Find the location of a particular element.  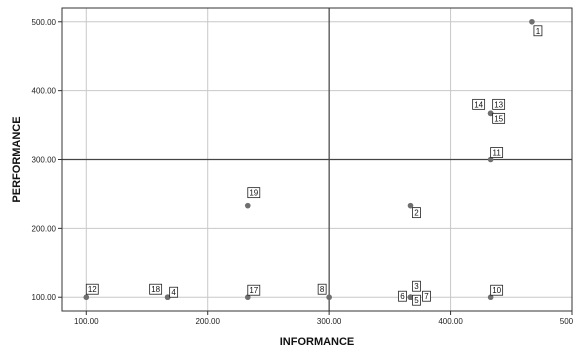

point-label: 19 is located at coordinates (254, 193).